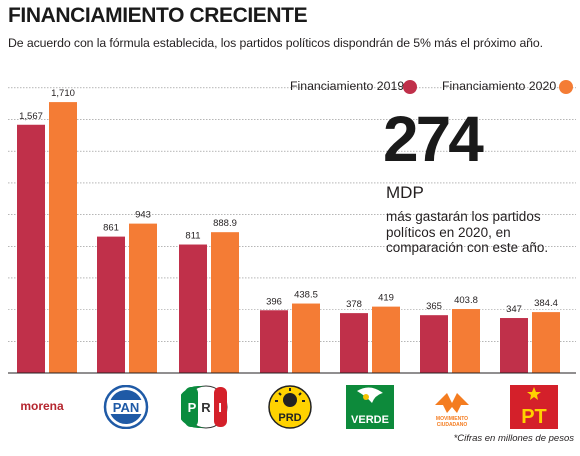 This screenshot has width=580, height=456. What do you see at coordinates (513, 438) in the screenshot?
I see `footnote: *Cifras en millones de pesos` at bounding box center [513, 438].